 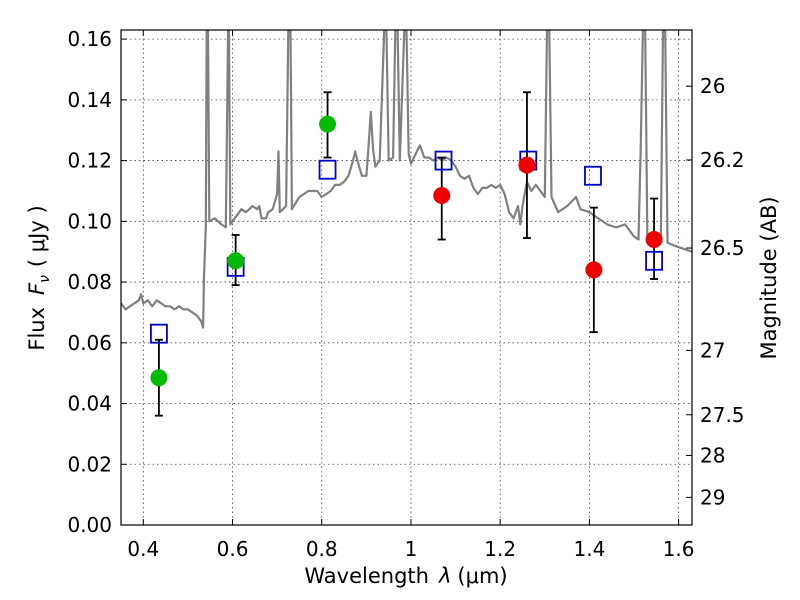 I want to click on x-axis-label: Wavelength λ (μm), so click(x=405, y=576).